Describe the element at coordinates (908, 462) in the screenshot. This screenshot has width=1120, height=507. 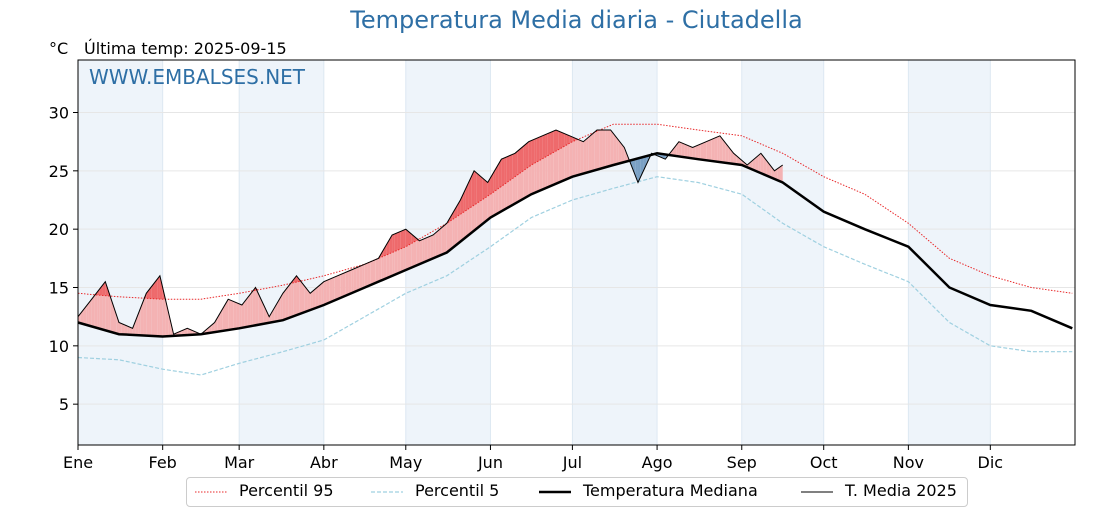
I see `x-tick-label: Nov` at that location.